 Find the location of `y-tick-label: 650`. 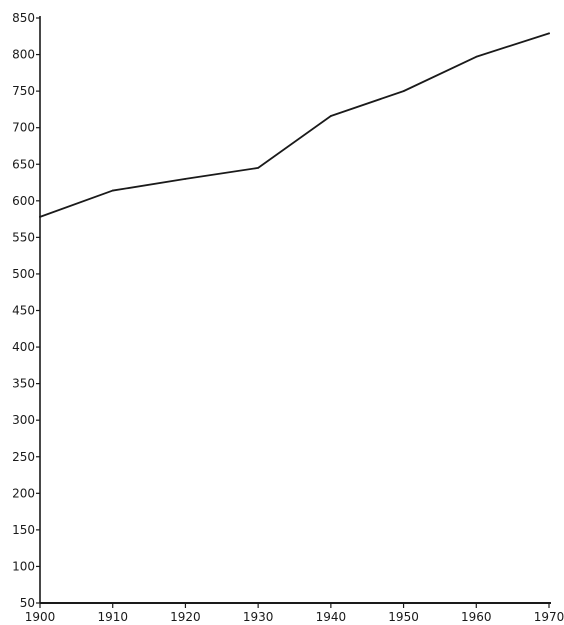

y-tick-label: 650 is located at coordinates (23, 164).